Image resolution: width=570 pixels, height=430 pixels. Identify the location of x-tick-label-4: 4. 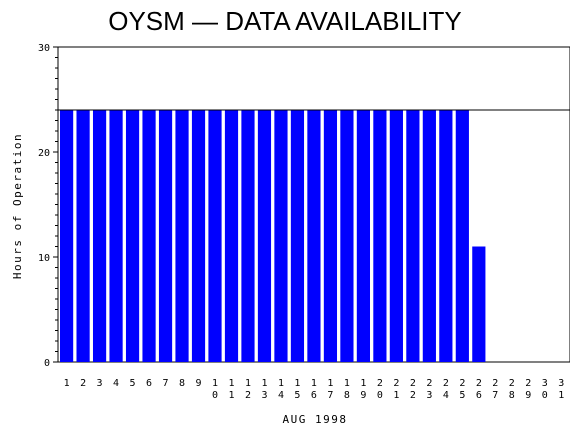
(116, 383).